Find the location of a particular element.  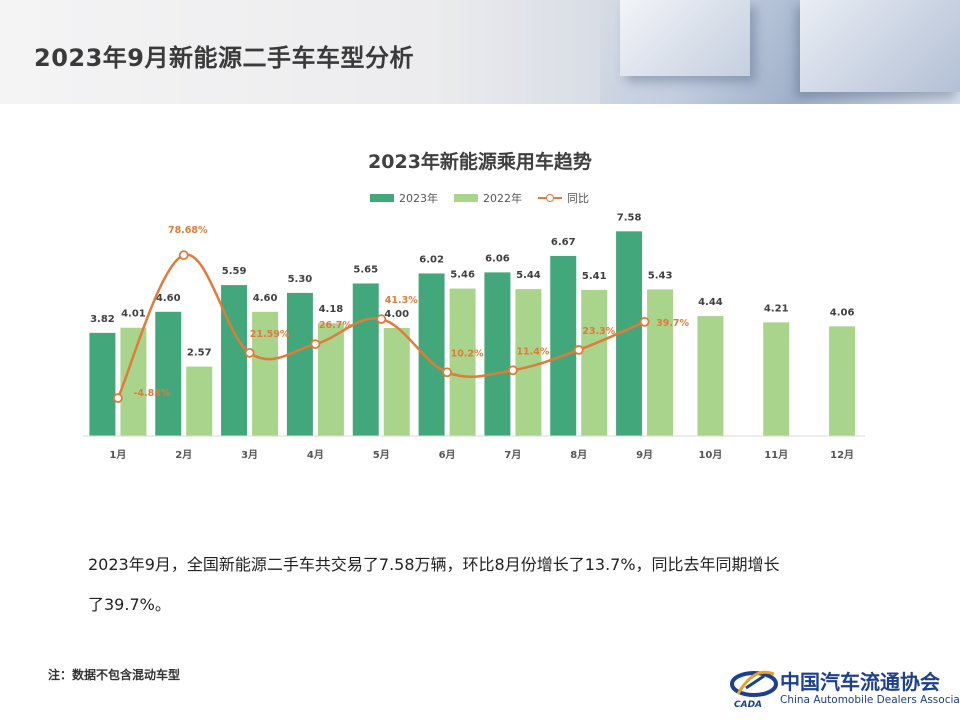

x-tick-label: 1月 is located at coordinates (117, 455).